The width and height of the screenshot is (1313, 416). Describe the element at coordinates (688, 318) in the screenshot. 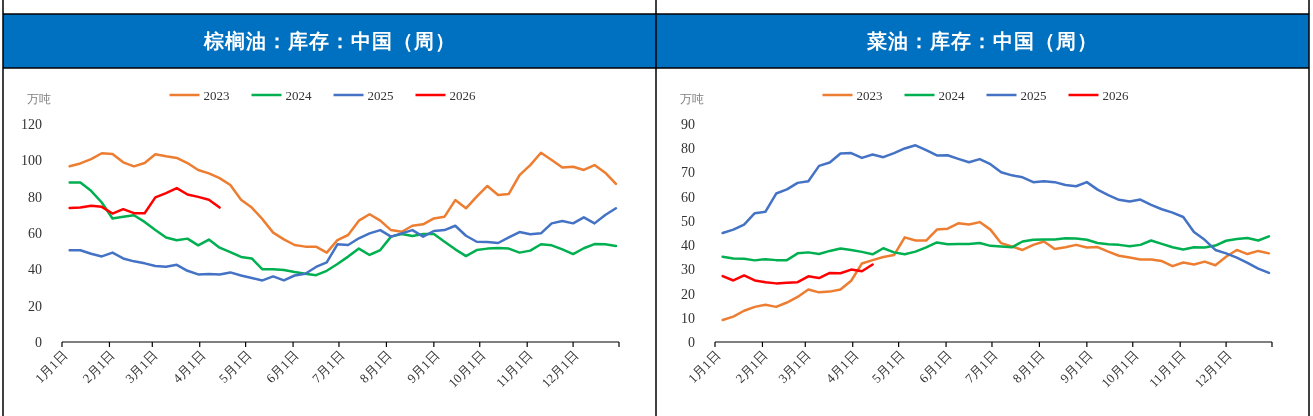

I see `y-tick-label: 10` at that location.